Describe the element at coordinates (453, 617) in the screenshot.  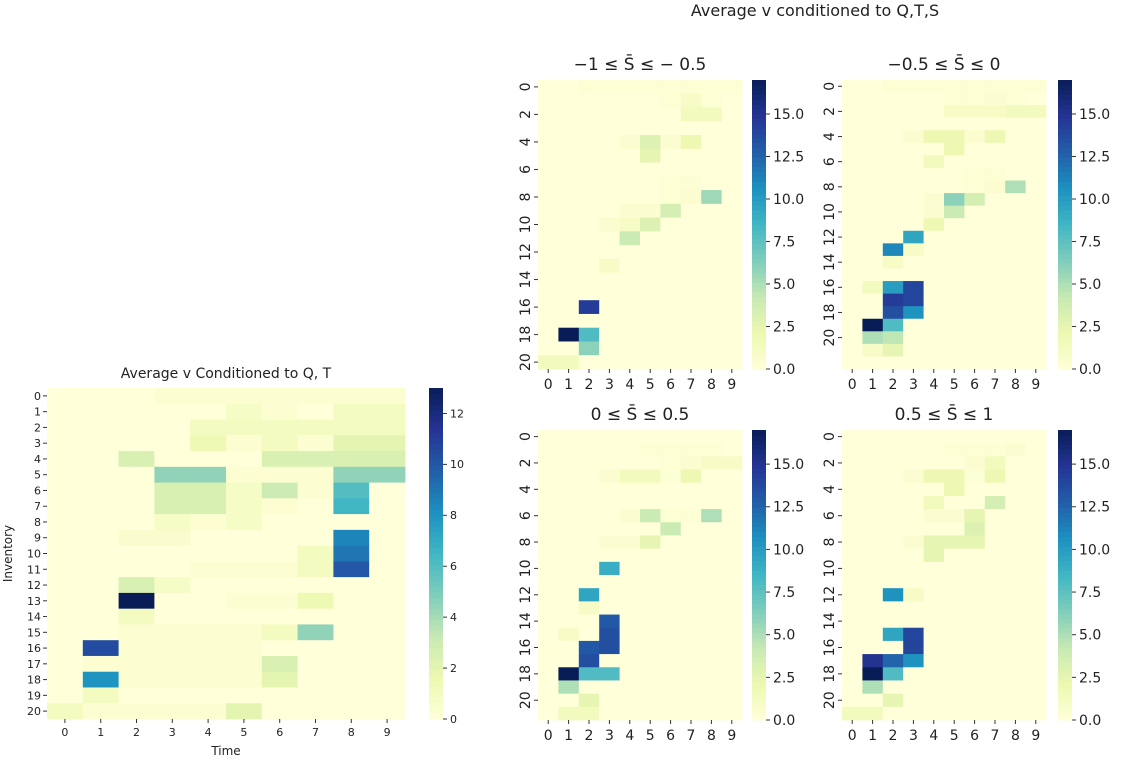
I see `colorbar-tick-label: 4` at that location.